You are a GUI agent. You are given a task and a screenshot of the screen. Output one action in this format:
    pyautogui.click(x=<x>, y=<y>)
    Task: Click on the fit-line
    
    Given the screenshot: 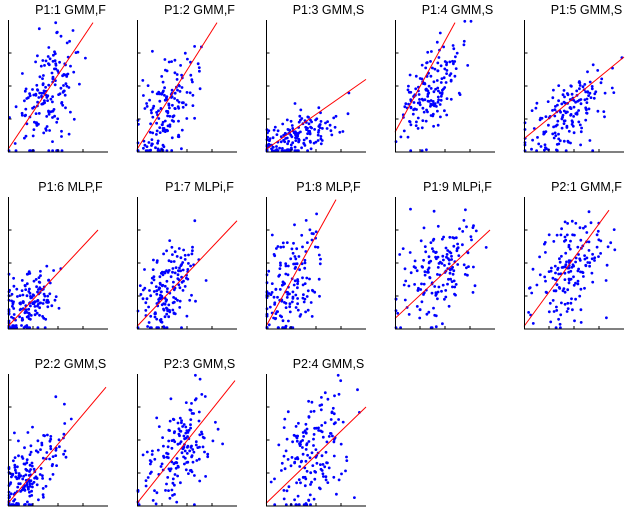 What is the action you would take?
    pyautogui.click(x=177, y=86)
    